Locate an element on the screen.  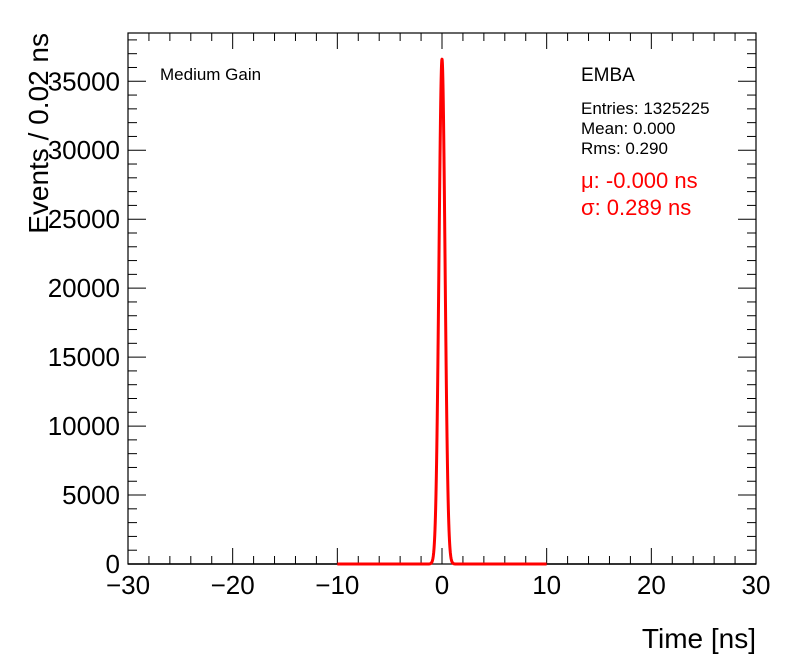
fit-mu-label: μ: -0.000 ns is located at coordinates (639, 180).